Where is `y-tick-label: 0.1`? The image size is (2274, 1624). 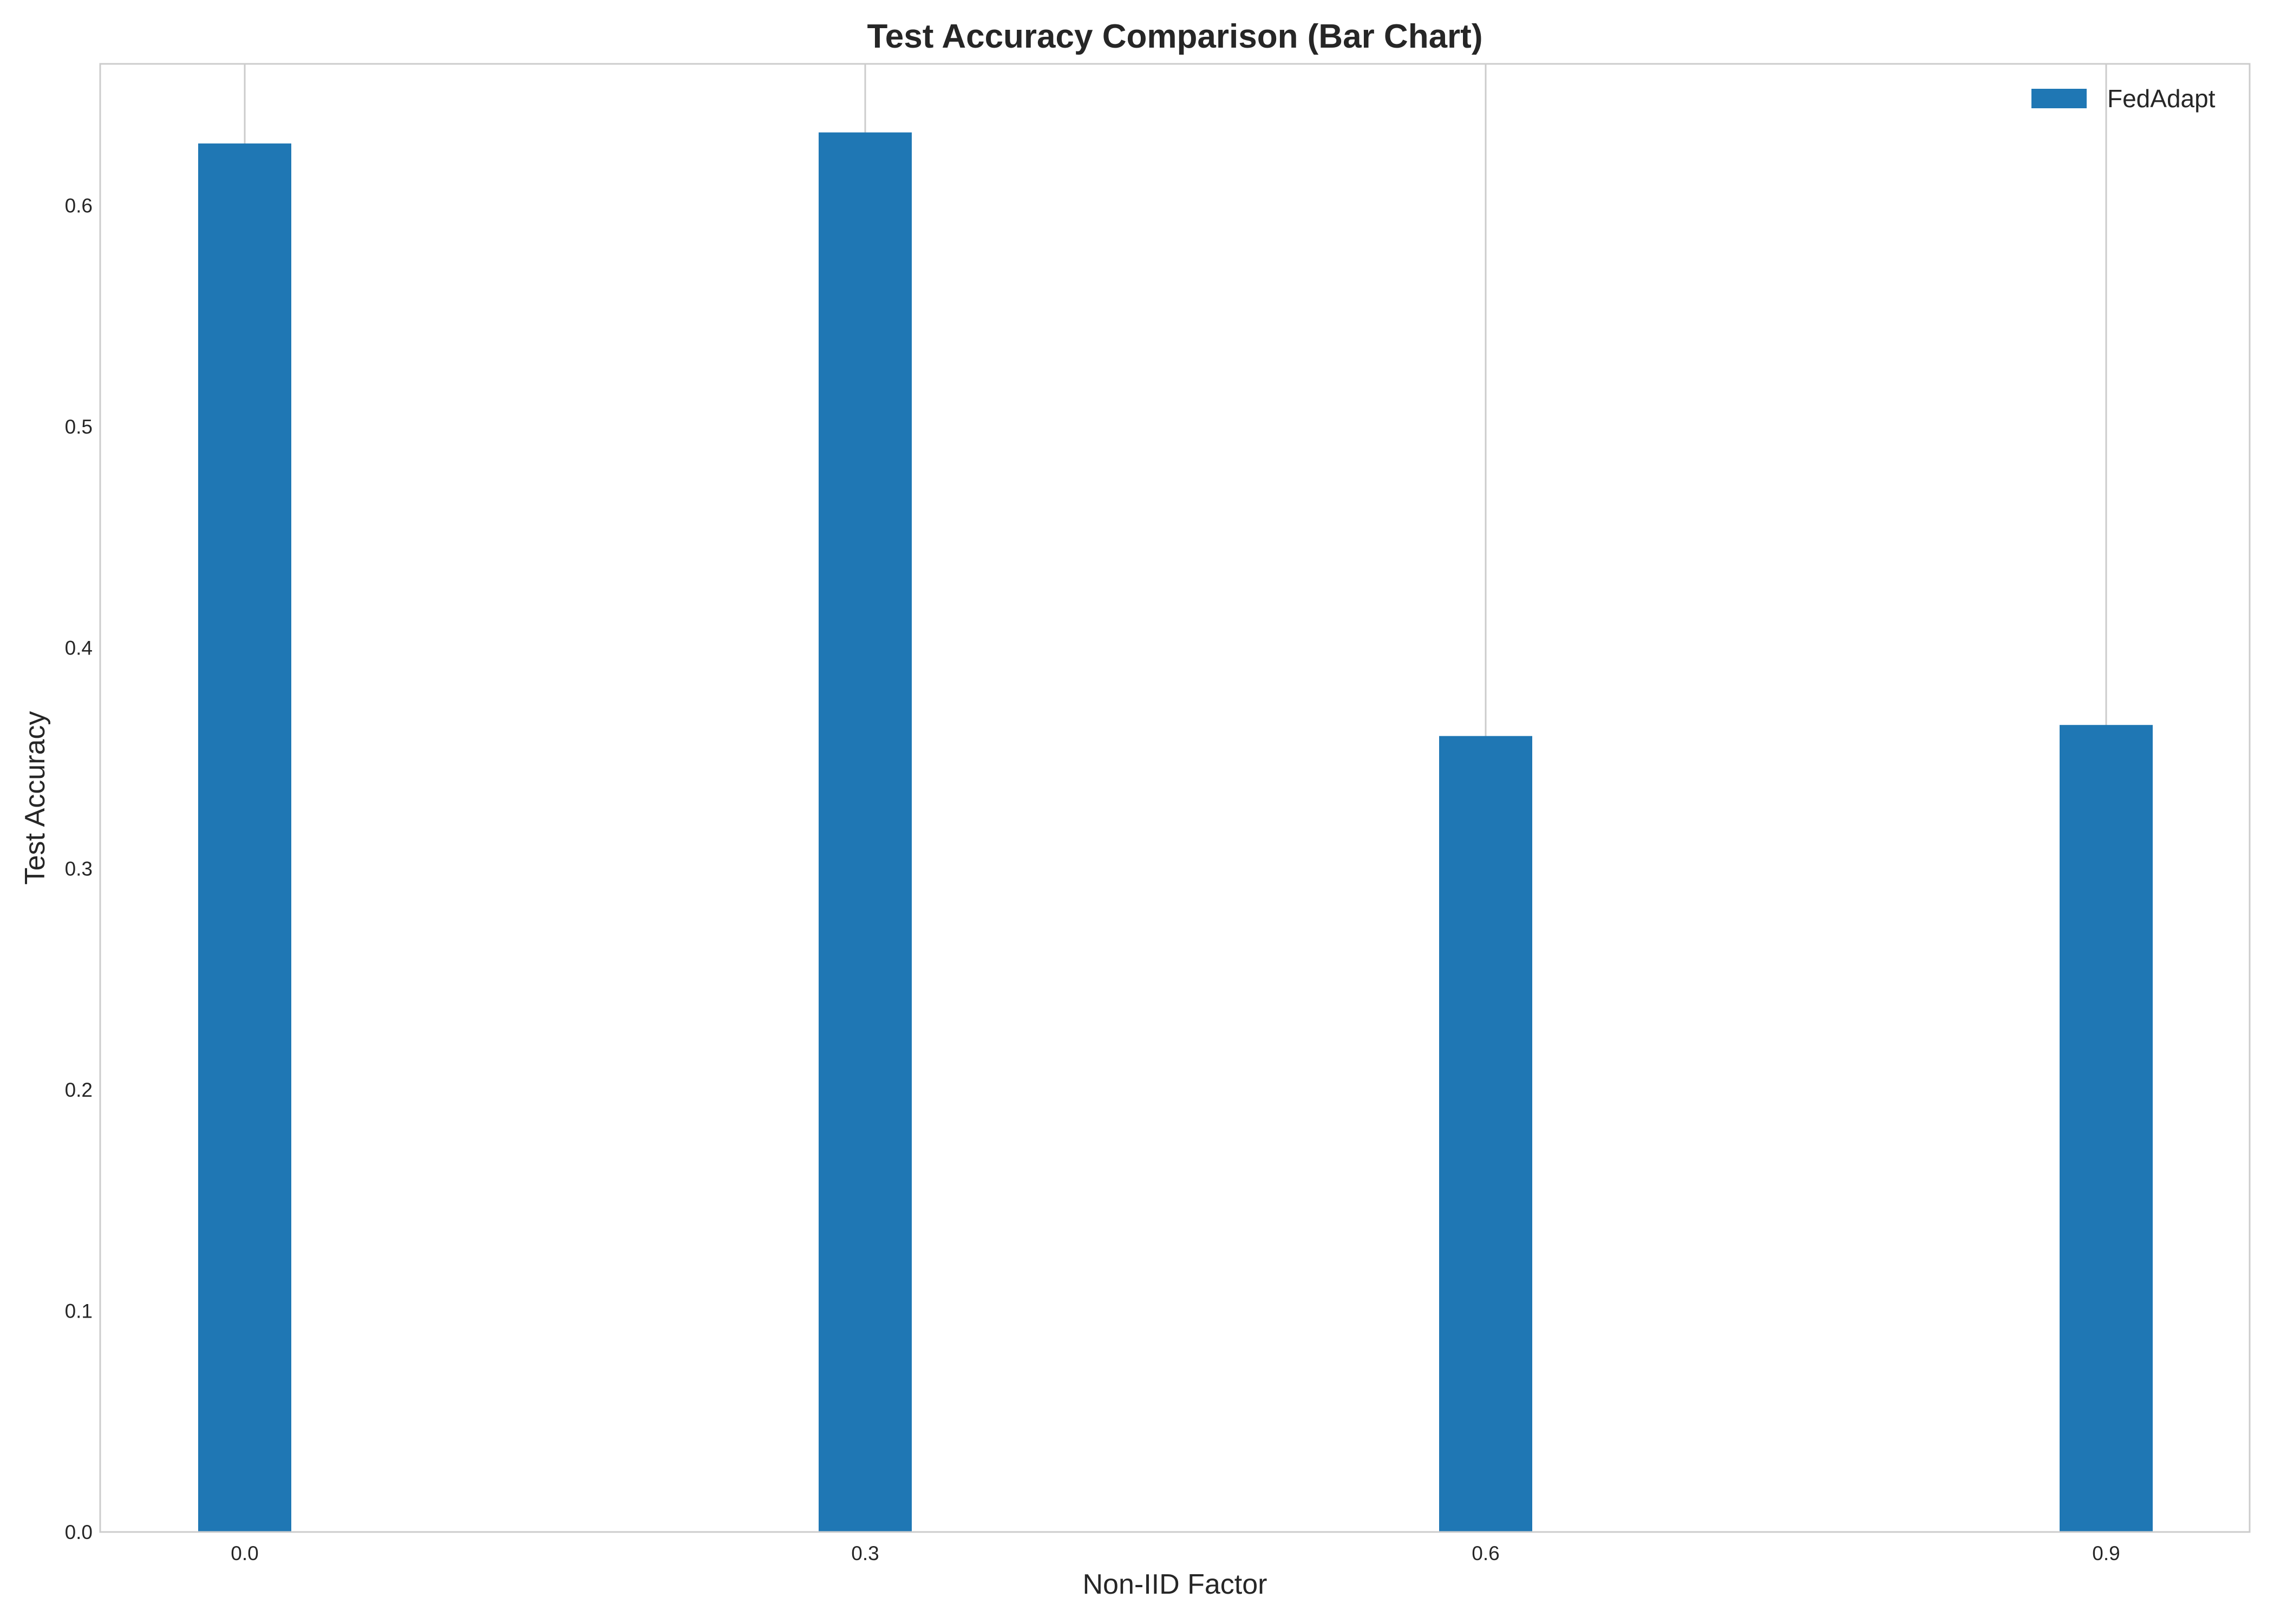 y-tick-label: 0.1 is located at coordinates (79, 1311).